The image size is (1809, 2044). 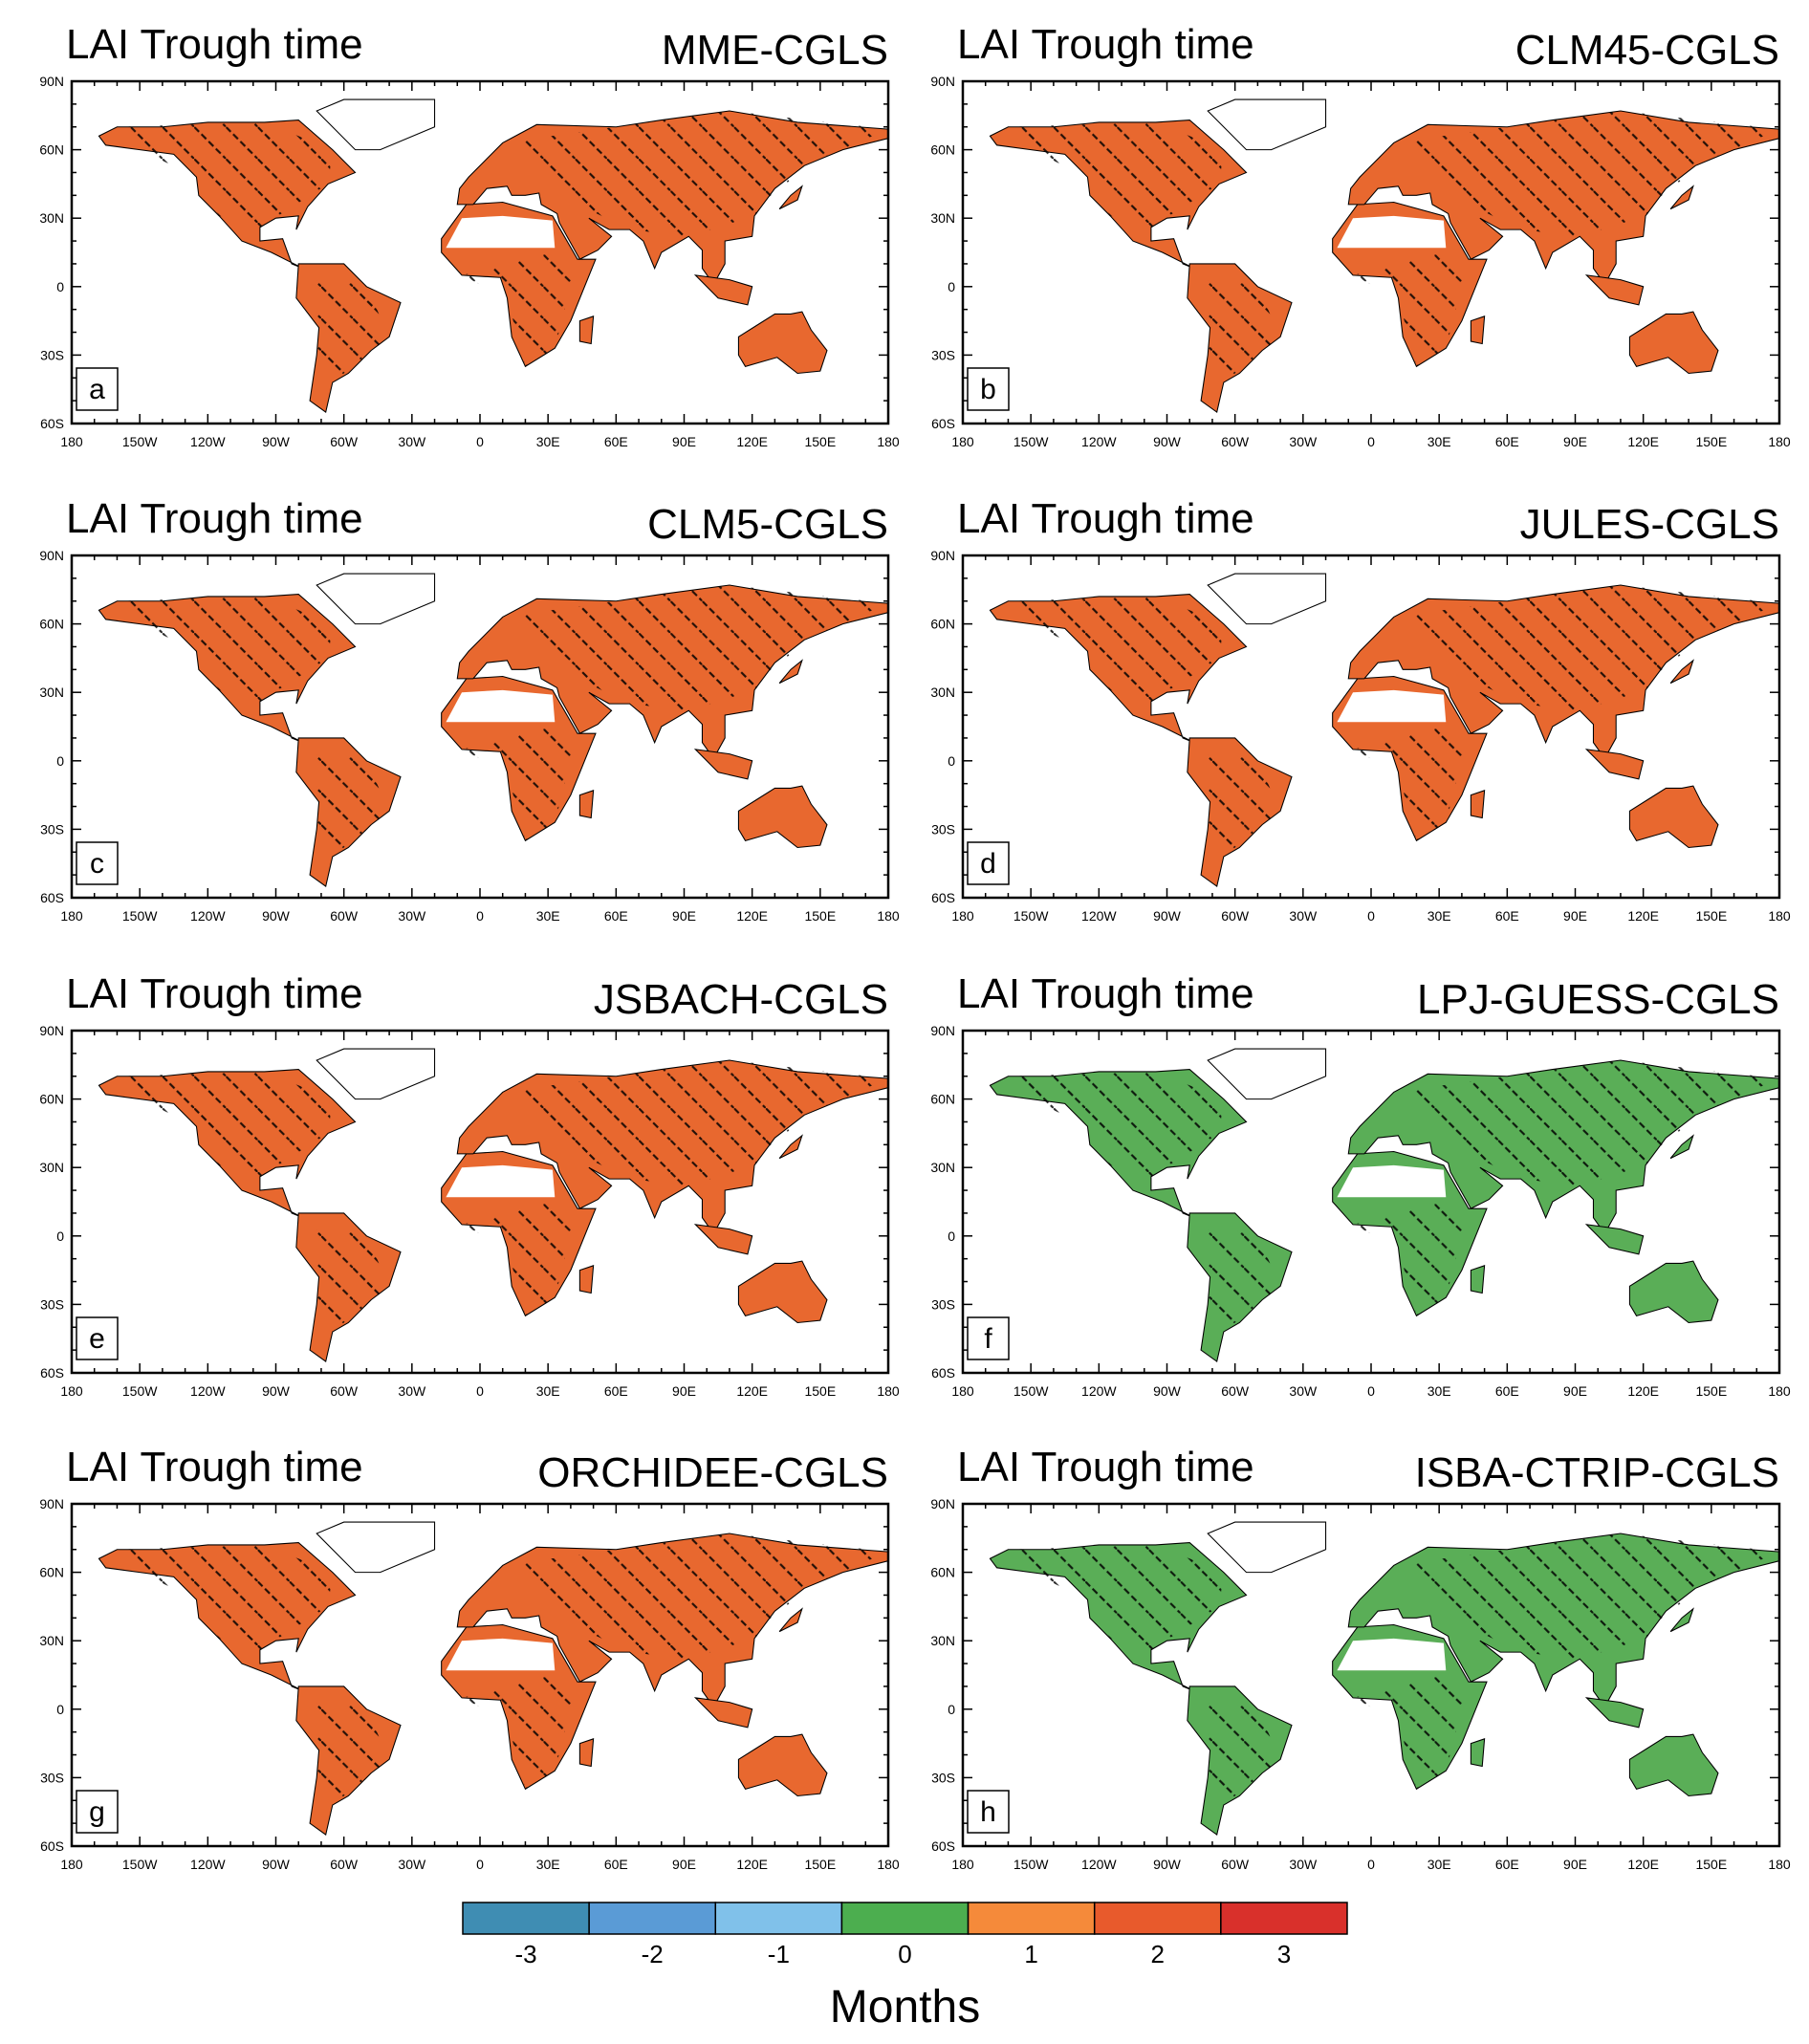 I want to click on panel-label: g, so click(x=97, y=1812).